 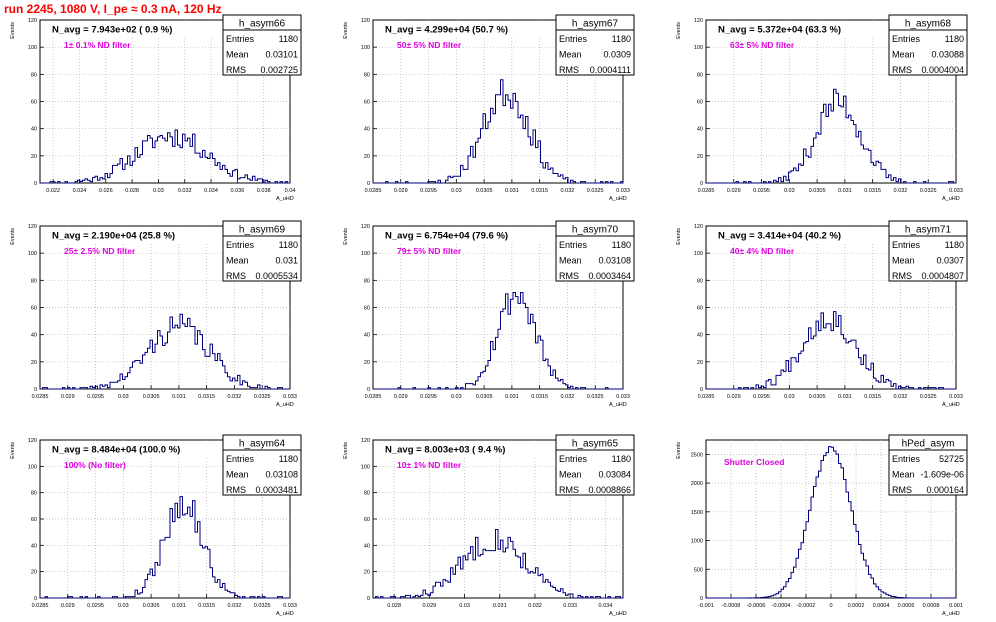 What do you see at coordinates (429, 465) in the screenshot?
I see `annotation-text: 10± 1% ND filter` at bounding box center [429, 465].